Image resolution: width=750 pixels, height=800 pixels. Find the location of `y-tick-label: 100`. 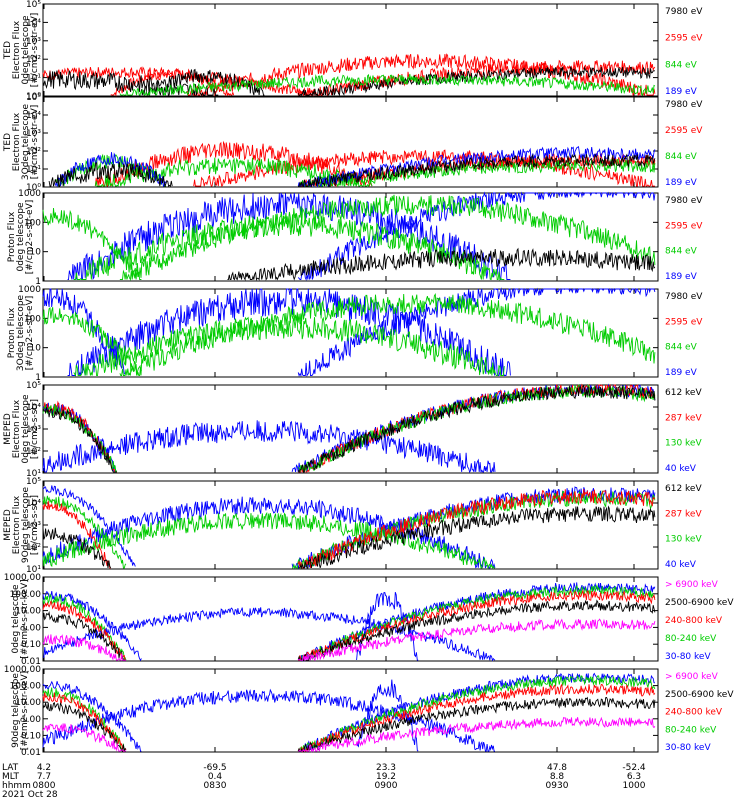

y-tick-label: 100 is located at coordinates (32, 319).